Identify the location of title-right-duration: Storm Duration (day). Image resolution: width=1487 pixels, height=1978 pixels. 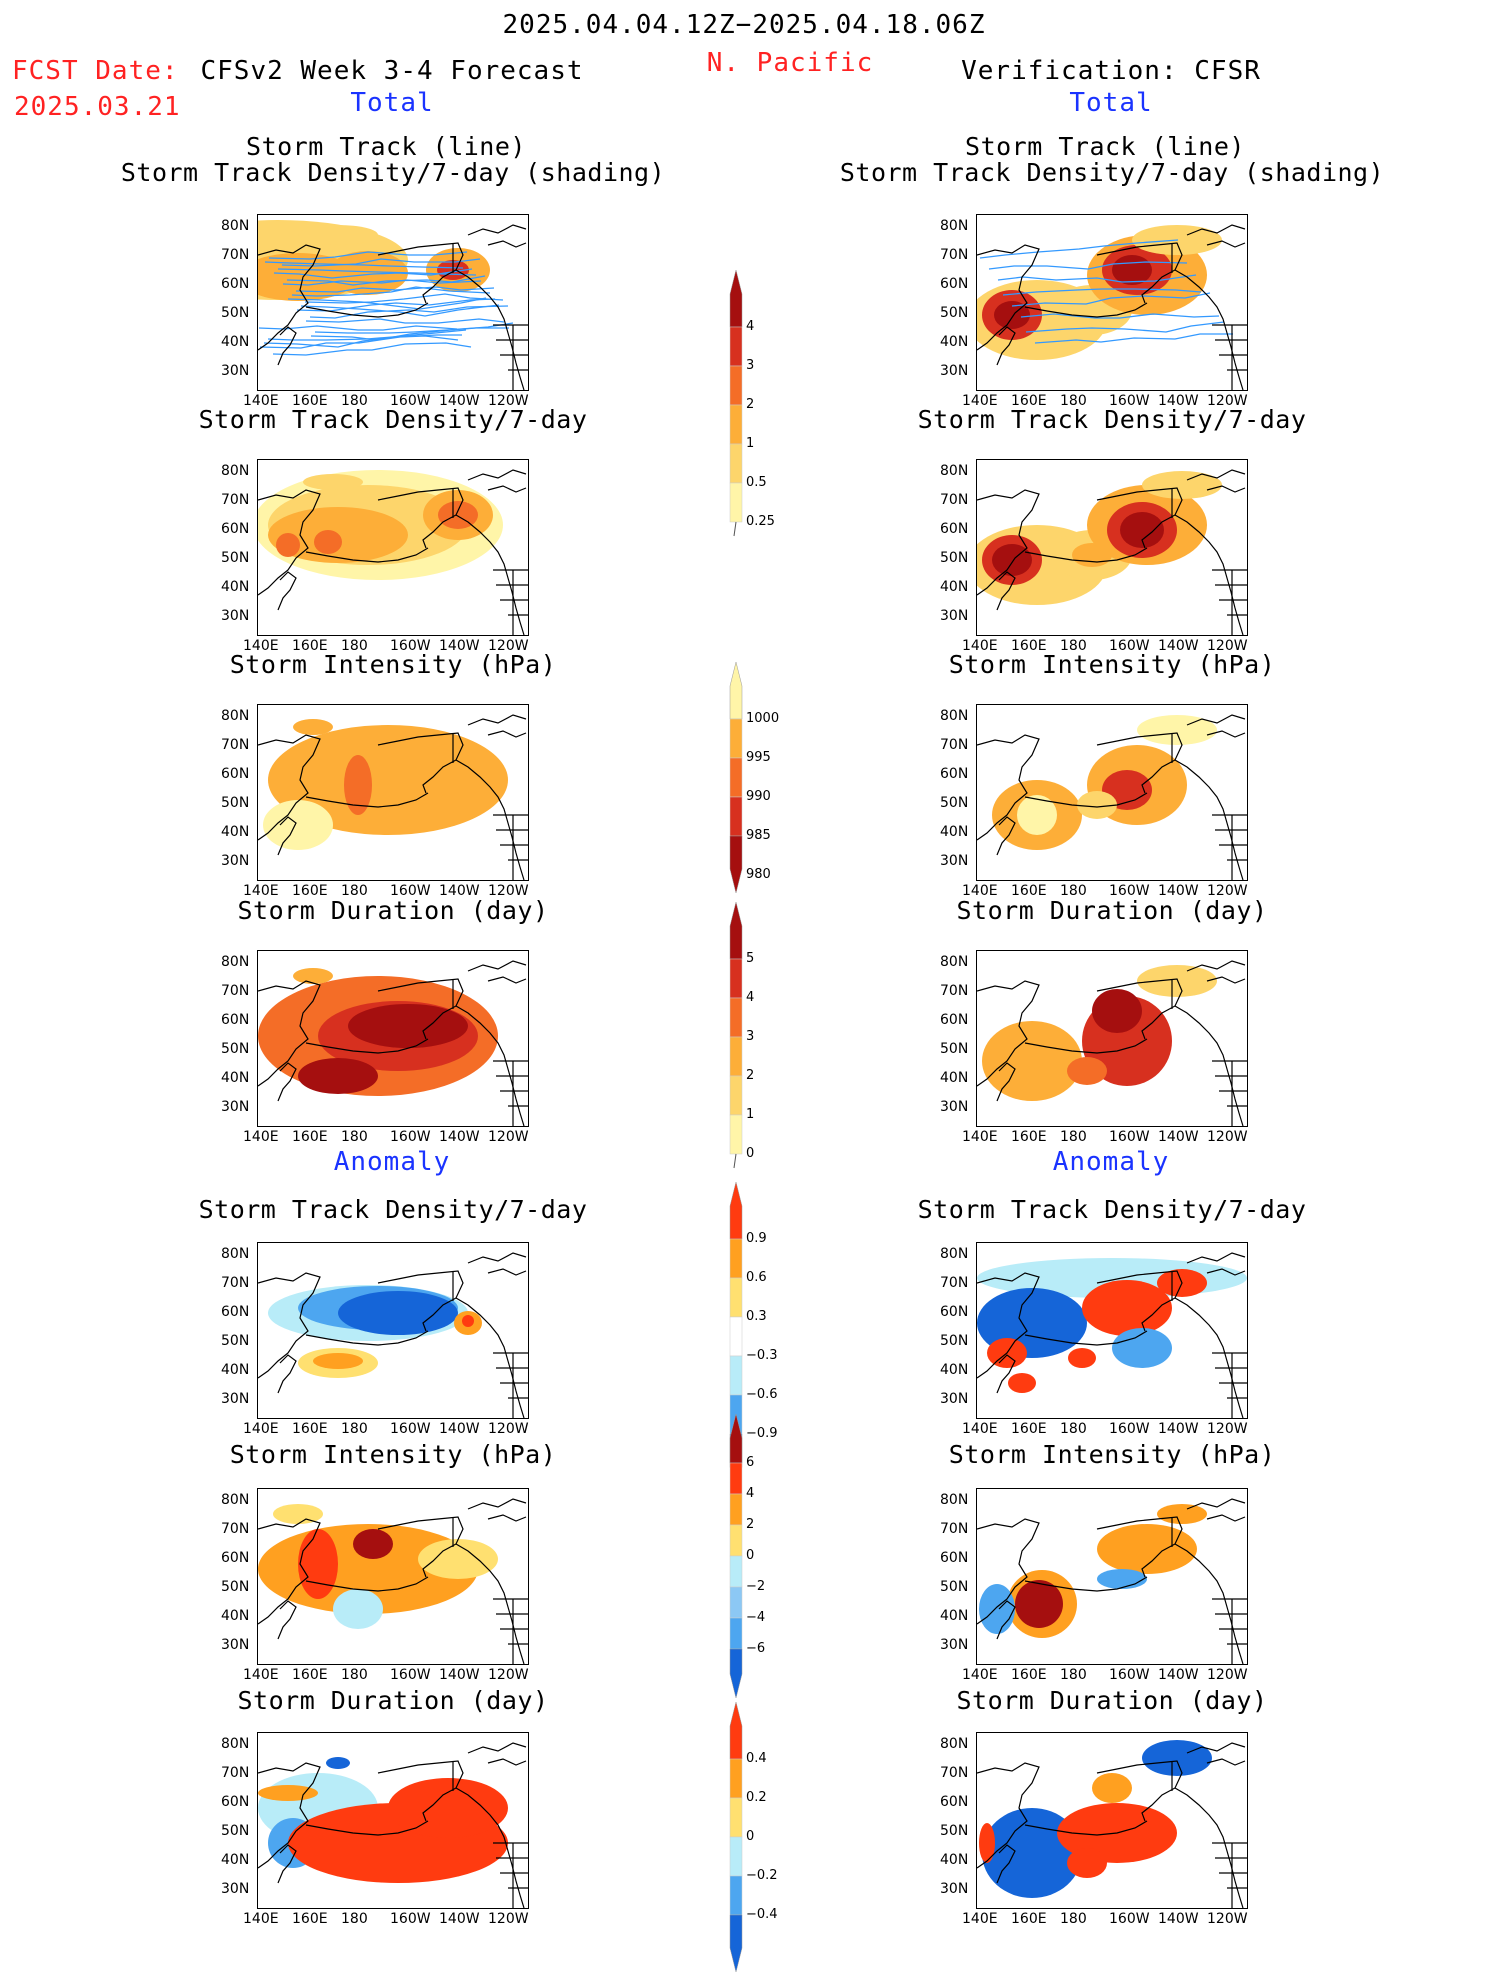
(1112, 910).